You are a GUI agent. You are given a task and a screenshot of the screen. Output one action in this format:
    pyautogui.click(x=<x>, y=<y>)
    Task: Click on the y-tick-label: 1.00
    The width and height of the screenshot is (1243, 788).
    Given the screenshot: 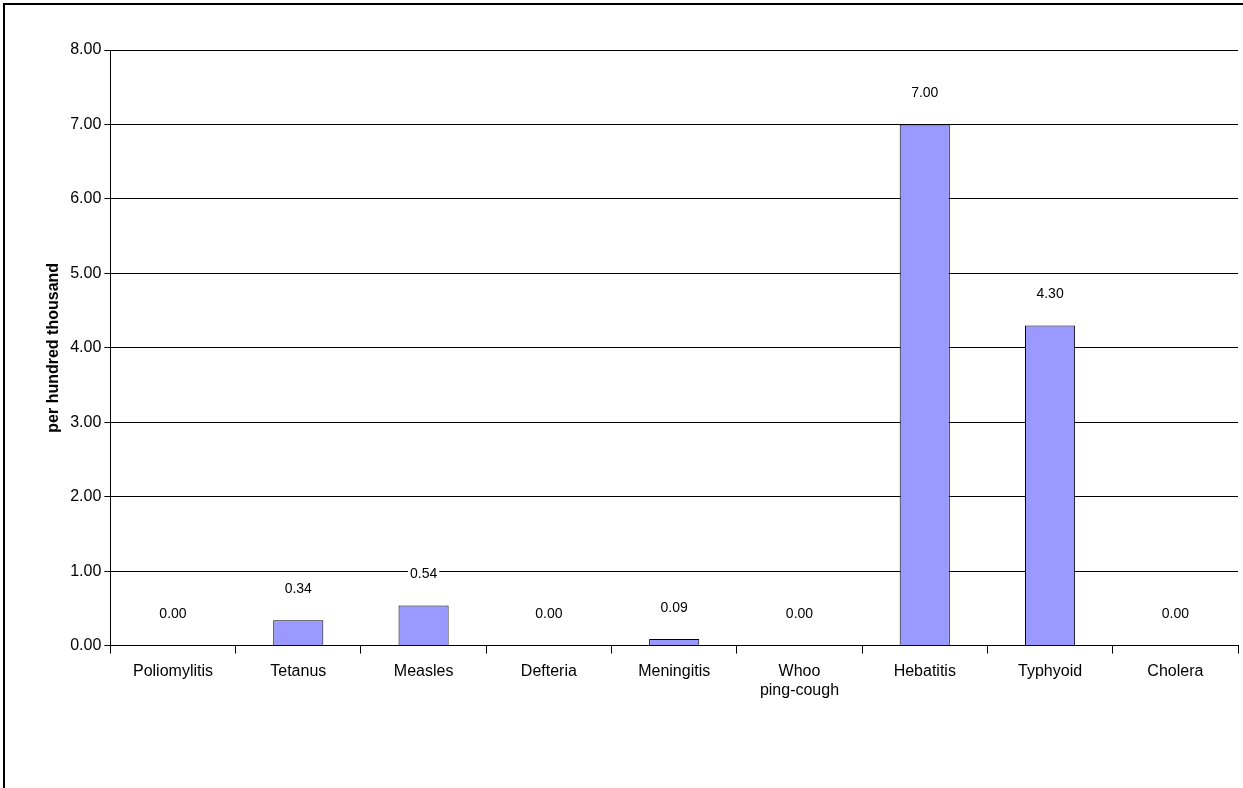 What is the action you would take?
    pyautogui.click(x=86, y=570)
    